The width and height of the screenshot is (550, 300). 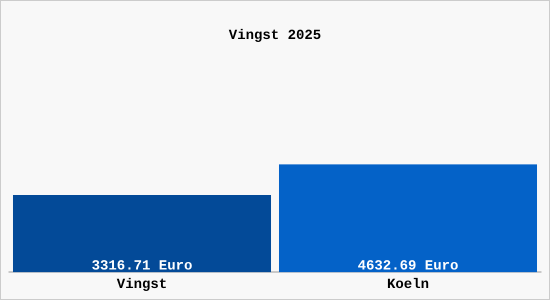 I want to click on data-label: 3316.71 Euro, so click(x=142, y=266).